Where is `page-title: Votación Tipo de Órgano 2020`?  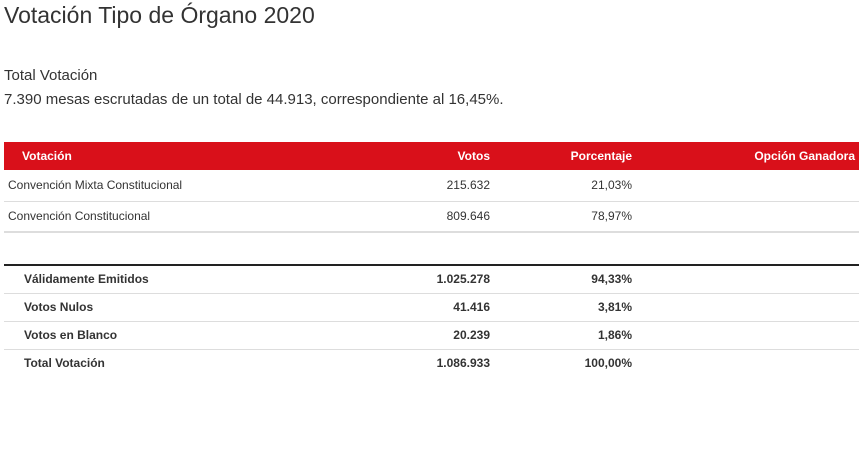
page-title: Votación Tipo de Órgano 2020 is located at coordinates (159, 15).